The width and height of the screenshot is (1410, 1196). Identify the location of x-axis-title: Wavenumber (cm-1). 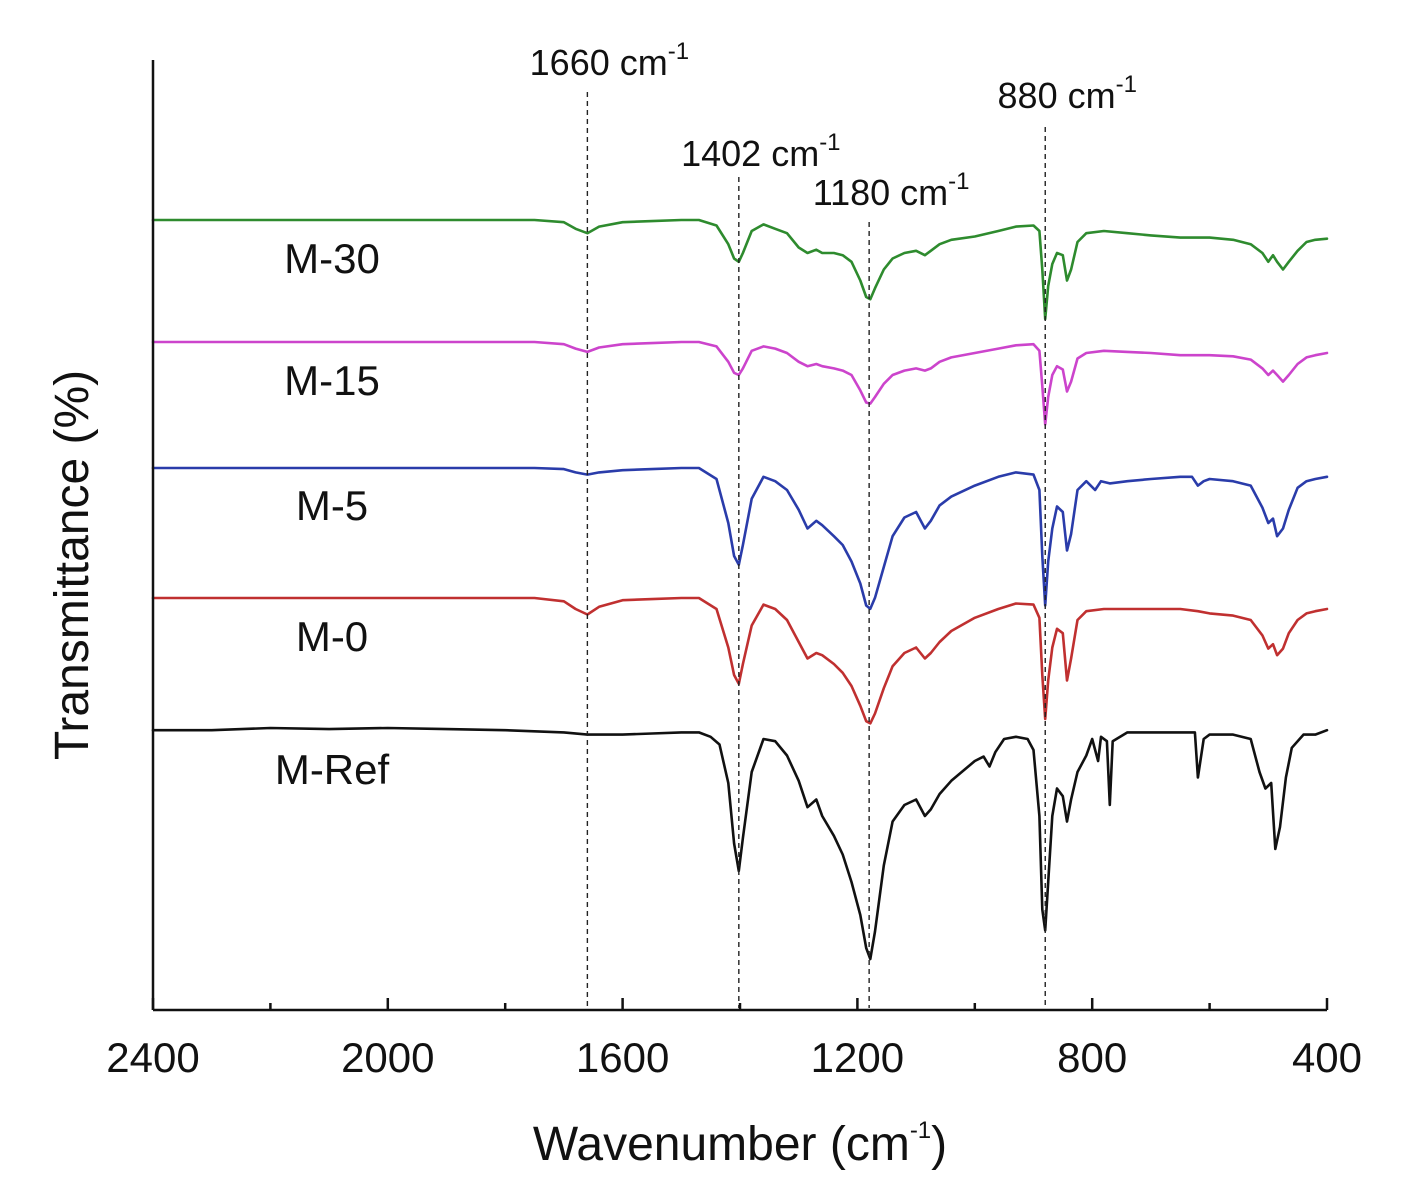
(740, 1144).